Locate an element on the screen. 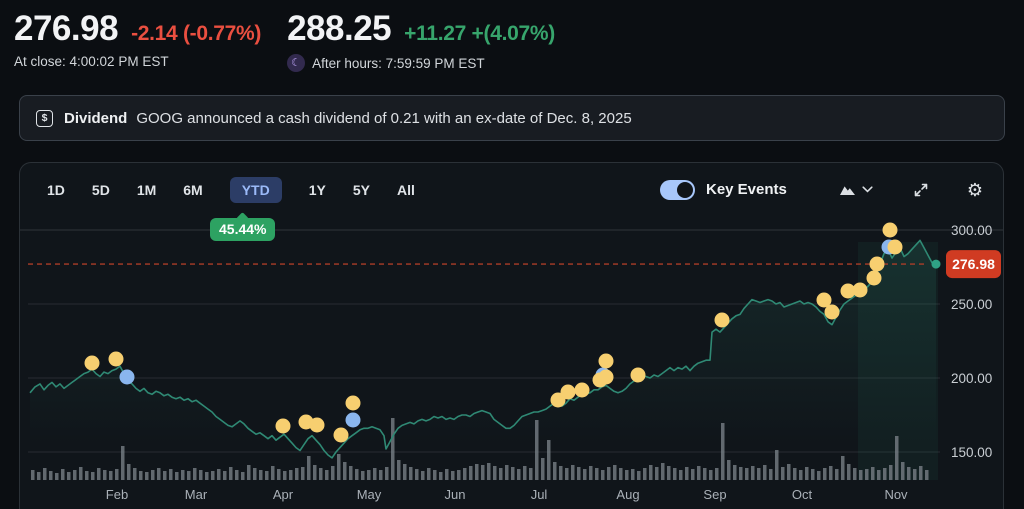  x-axis-label: Mar is located at coordinates (196, 494).